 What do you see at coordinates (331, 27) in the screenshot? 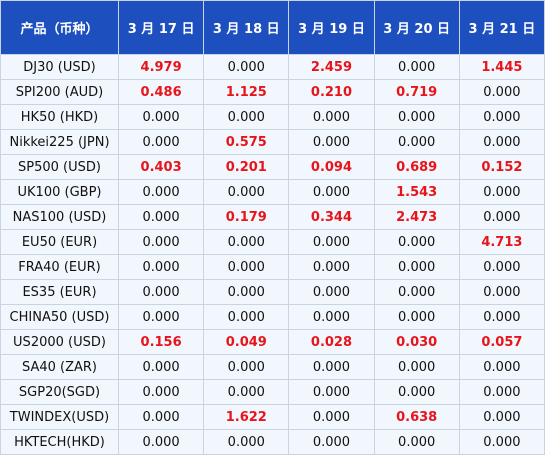
I see `header-cell: 3 月 19 日` at bounding box center [331, 27].